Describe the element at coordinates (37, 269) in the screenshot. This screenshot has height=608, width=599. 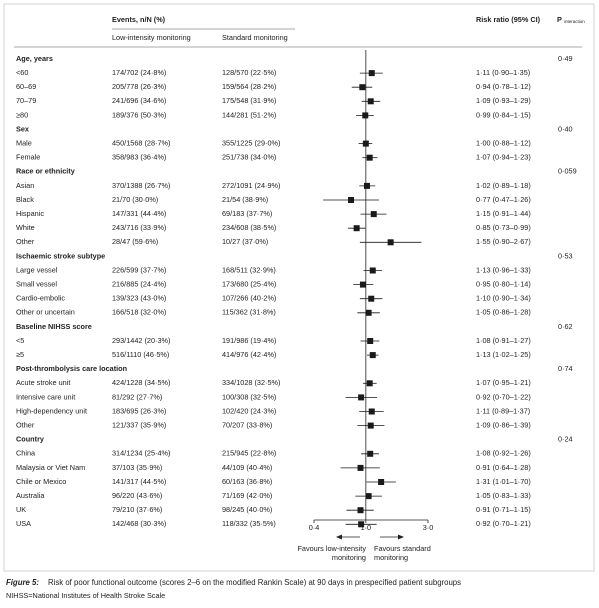
I see `row-label: Large vessel` at that location.